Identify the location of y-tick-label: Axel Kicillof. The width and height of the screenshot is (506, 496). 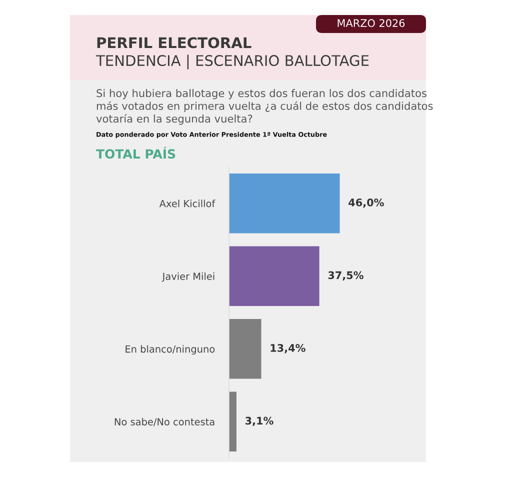
(187, 204).